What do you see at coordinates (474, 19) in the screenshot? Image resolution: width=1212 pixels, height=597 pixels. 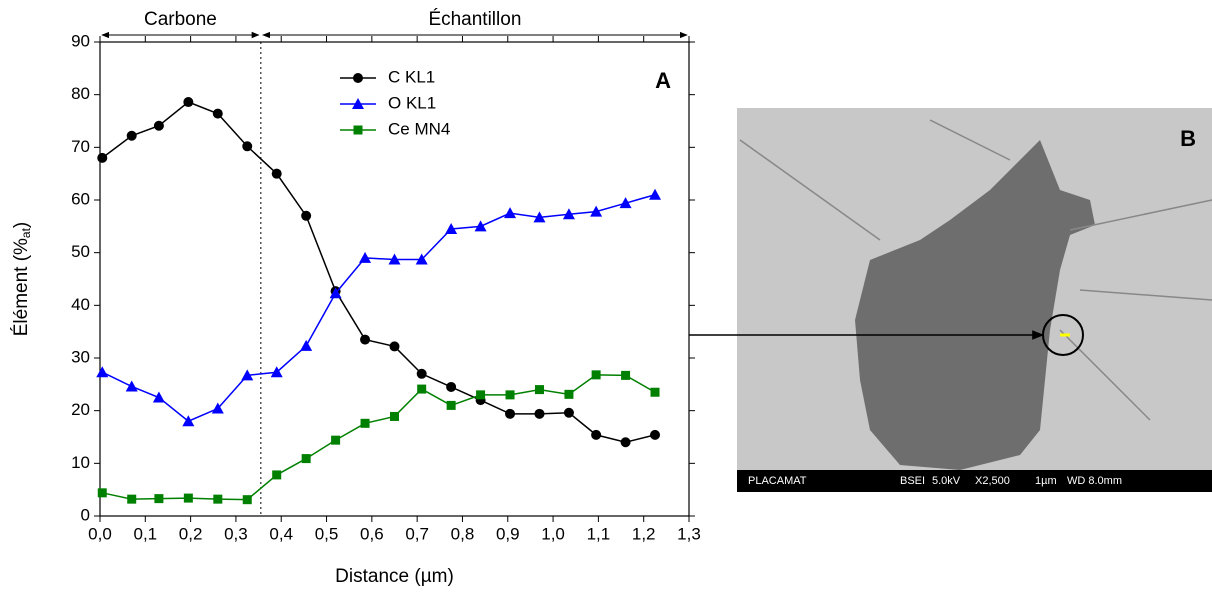 I see `region-label: Échantillon` at bounding box center [474, 19].